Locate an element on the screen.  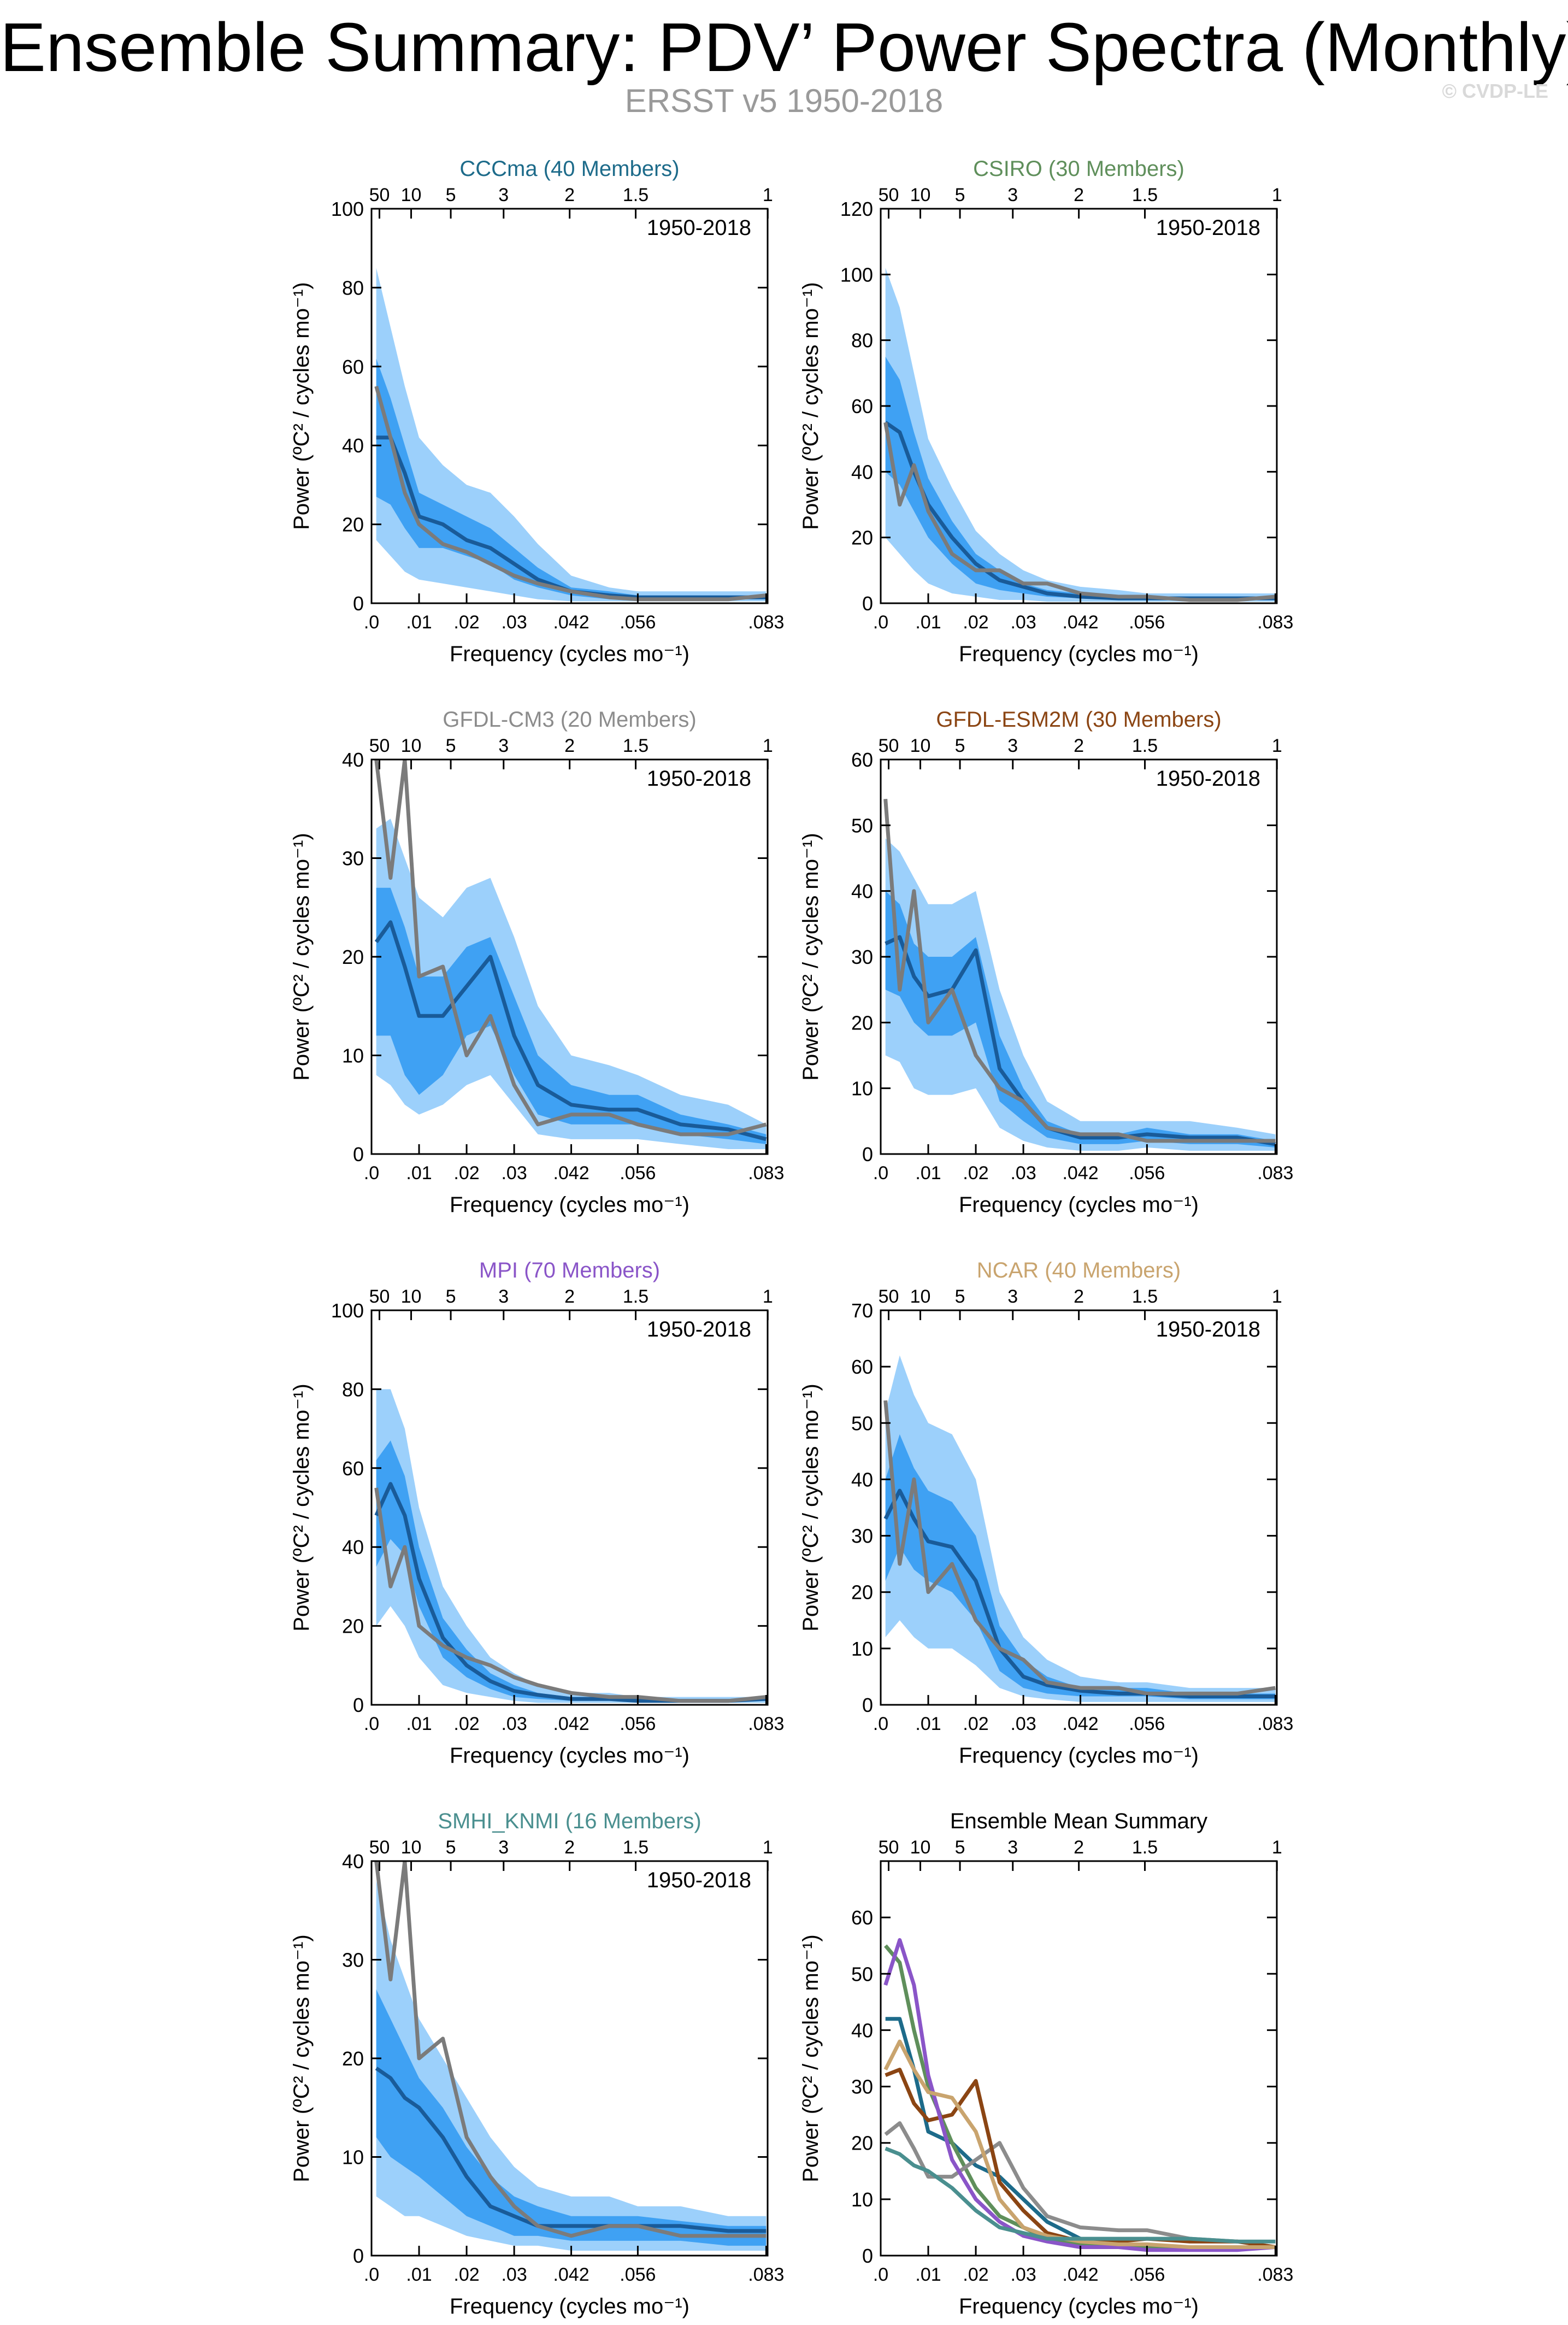
panel-title: SMHI_KNMI (16 Members) is located at coordinates (570, 1821).